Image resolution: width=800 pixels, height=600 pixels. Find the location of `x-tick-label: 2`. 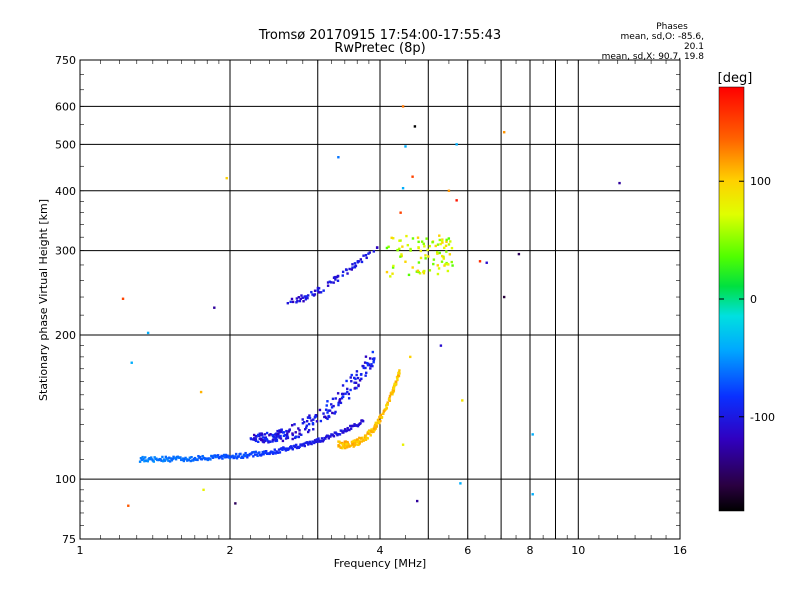

x-tick-label: 2 is located at coordinates (230, 550).